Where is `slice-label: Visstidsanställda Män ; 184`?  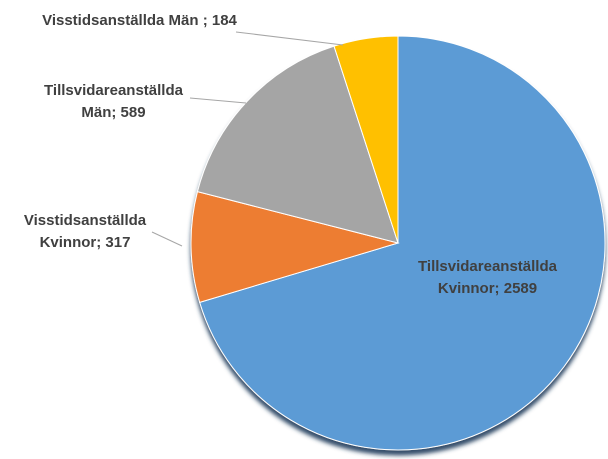
slice-label: Visstidsanställda Män ; 184 is located at coordinates (139, 20).